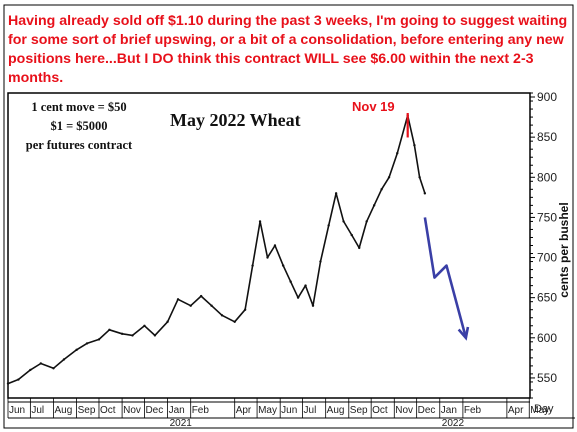 This screenshot has height=432, width=577. Describe the element at coordinates (564, 249) in the screenshot. I see `y-axis-label: cents per bushel` at that location.